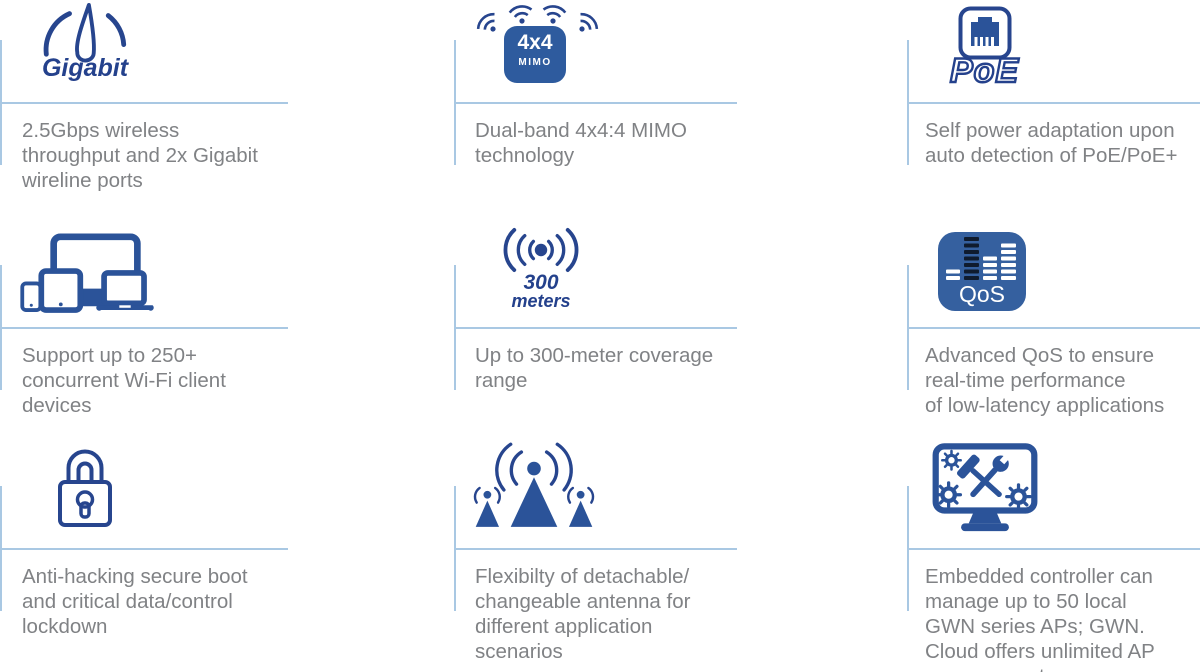  I want to click on mimo-badge-mimo: MIMO, so click(535, 62).